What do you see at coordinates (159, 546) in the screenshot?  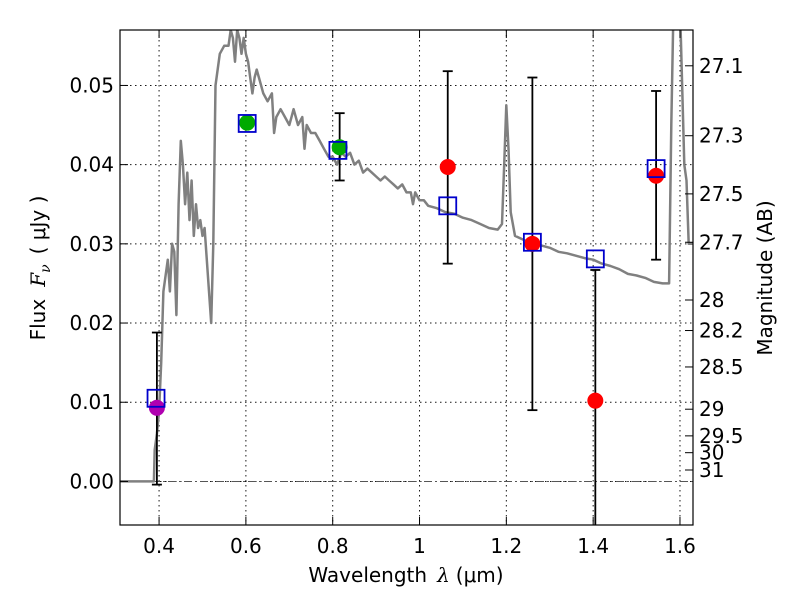 I see `x-tick-label: 0.4` at bounding box center [159, 546].